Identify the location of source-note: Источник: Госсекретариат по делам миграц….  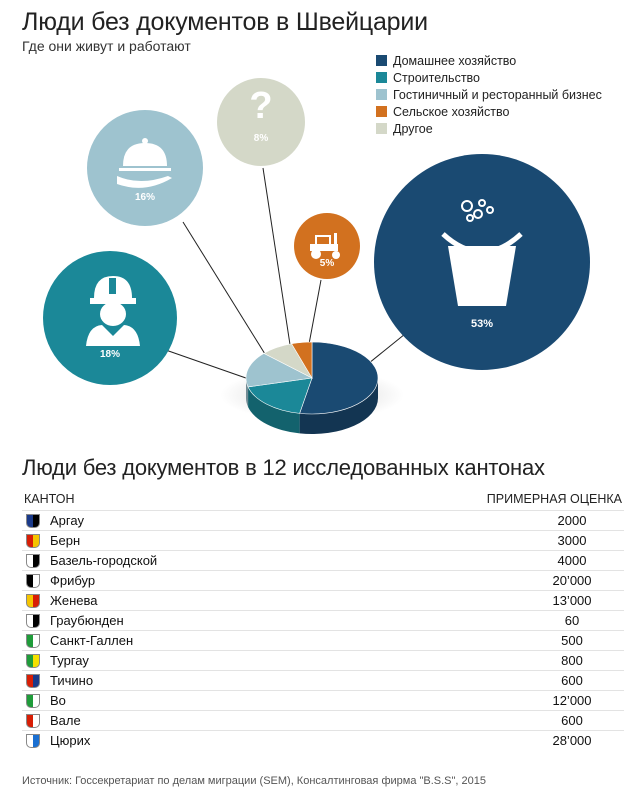
(254, 781).